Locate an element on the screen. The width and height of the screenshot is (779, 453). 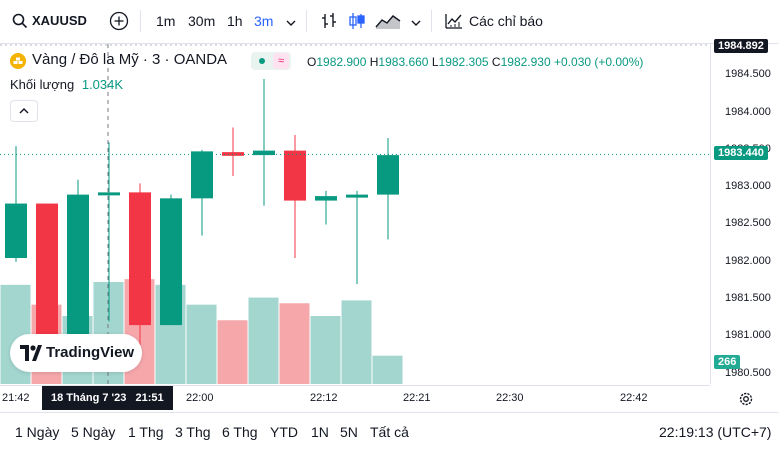
time-tick: 22:12 is located at coordinates (324, 398).